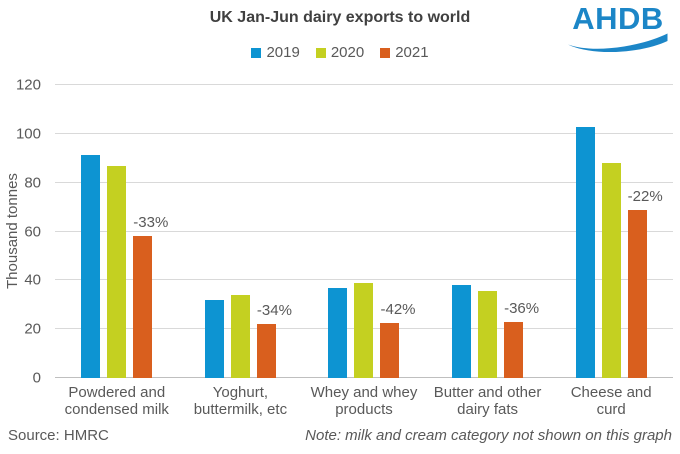 This screenshot has width=680, height=454. I want to click on legend-label: 2019, so click(283, 52).